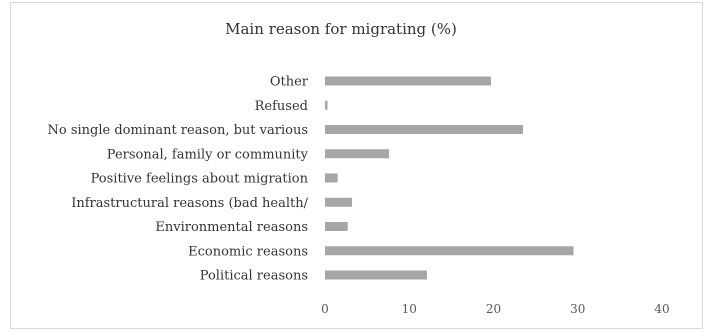 This screenshot has width=709, height=333. Describe the element at coordinates (577, 309) in the screenshot. I see `x-tick-label: 30` at that location.